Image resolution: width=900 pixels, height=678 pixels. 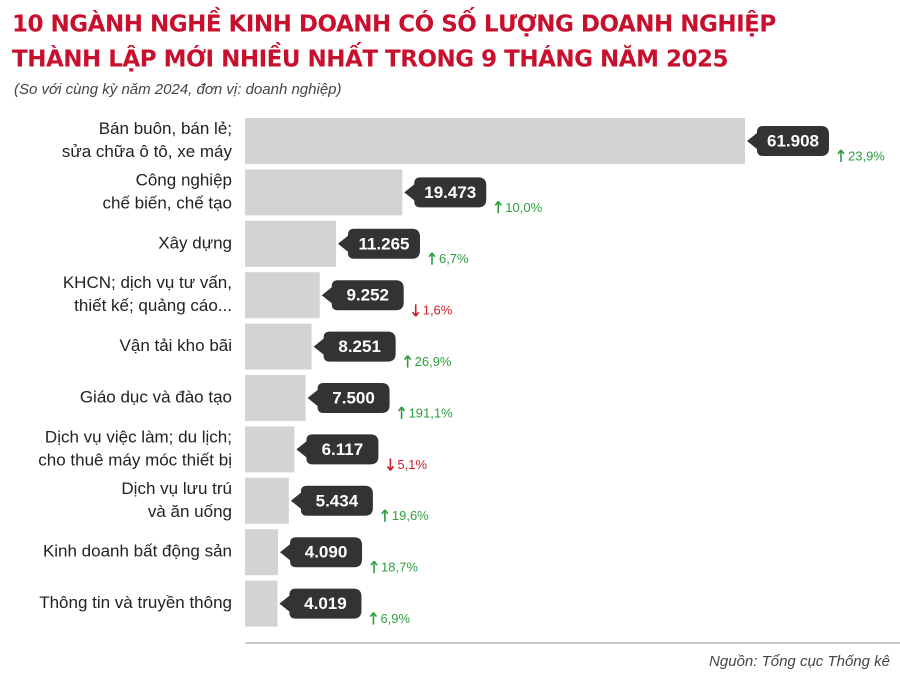 What do you see at coordinates (190, 511) in the screenshot?
I see `category-label: và ăn uống` at bounding box center [190, 511].